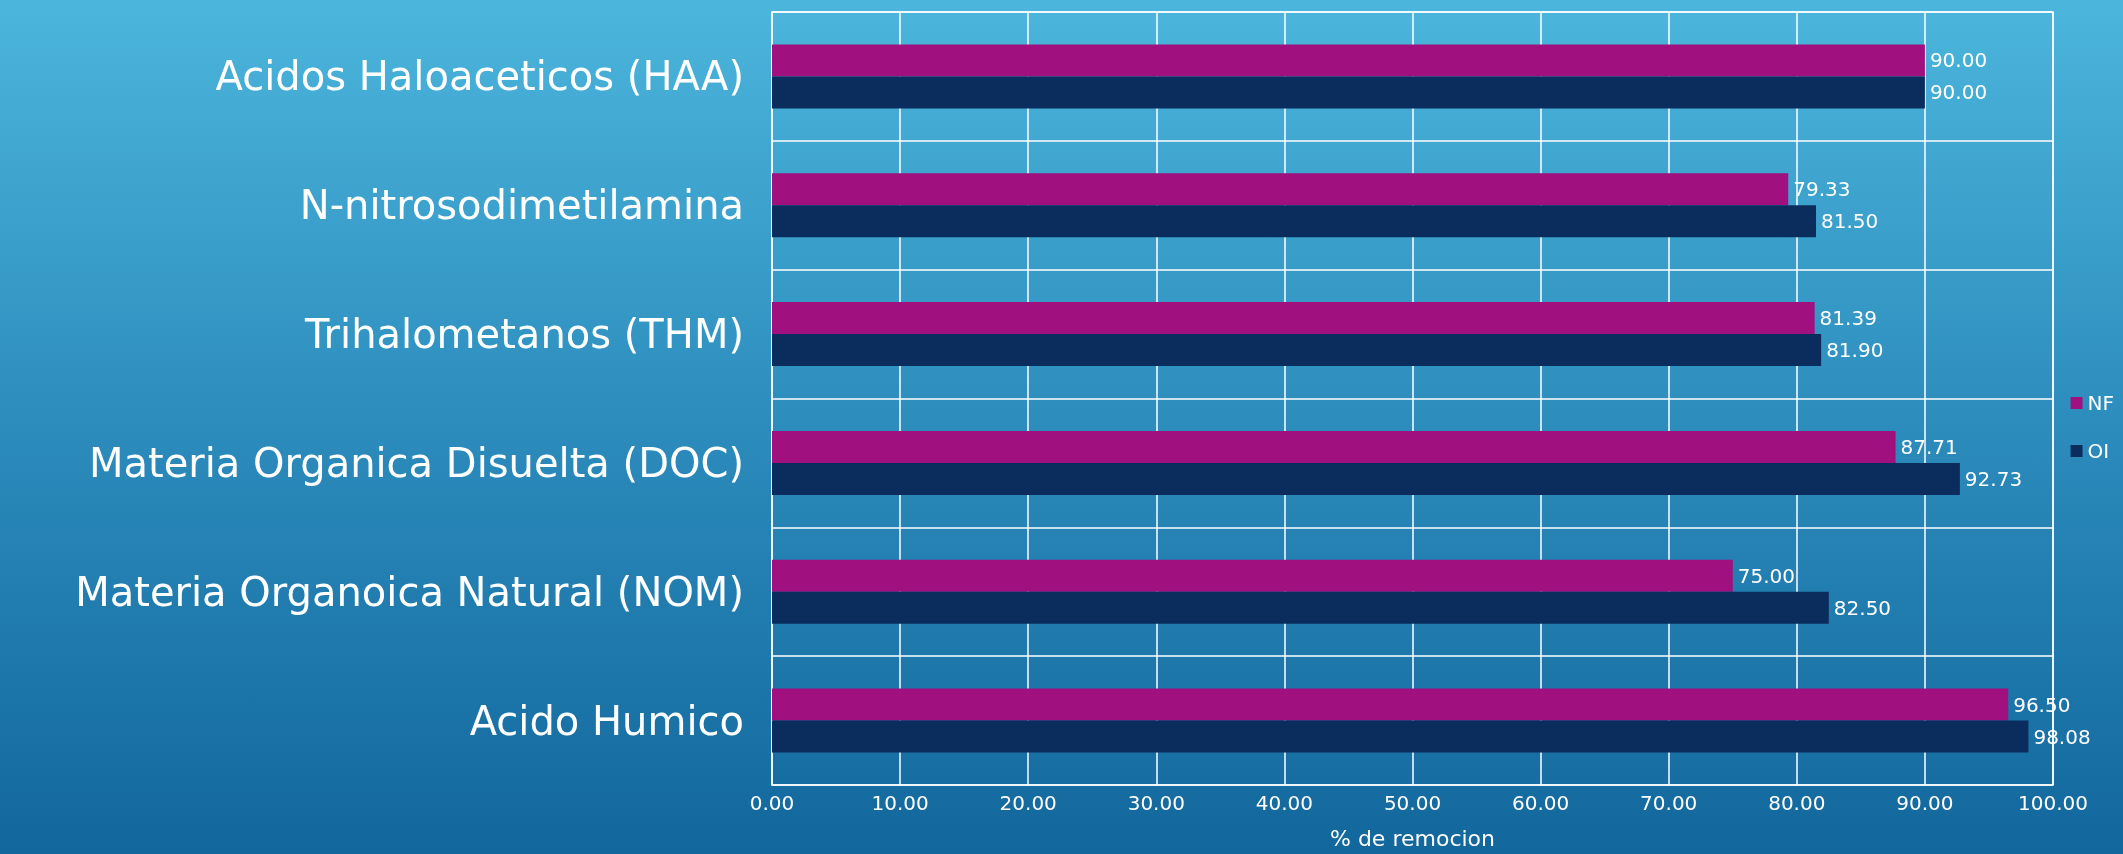 This screenshot has height=854, width=2123. I want to click on data-label: 81.90, so click(1855, 350).